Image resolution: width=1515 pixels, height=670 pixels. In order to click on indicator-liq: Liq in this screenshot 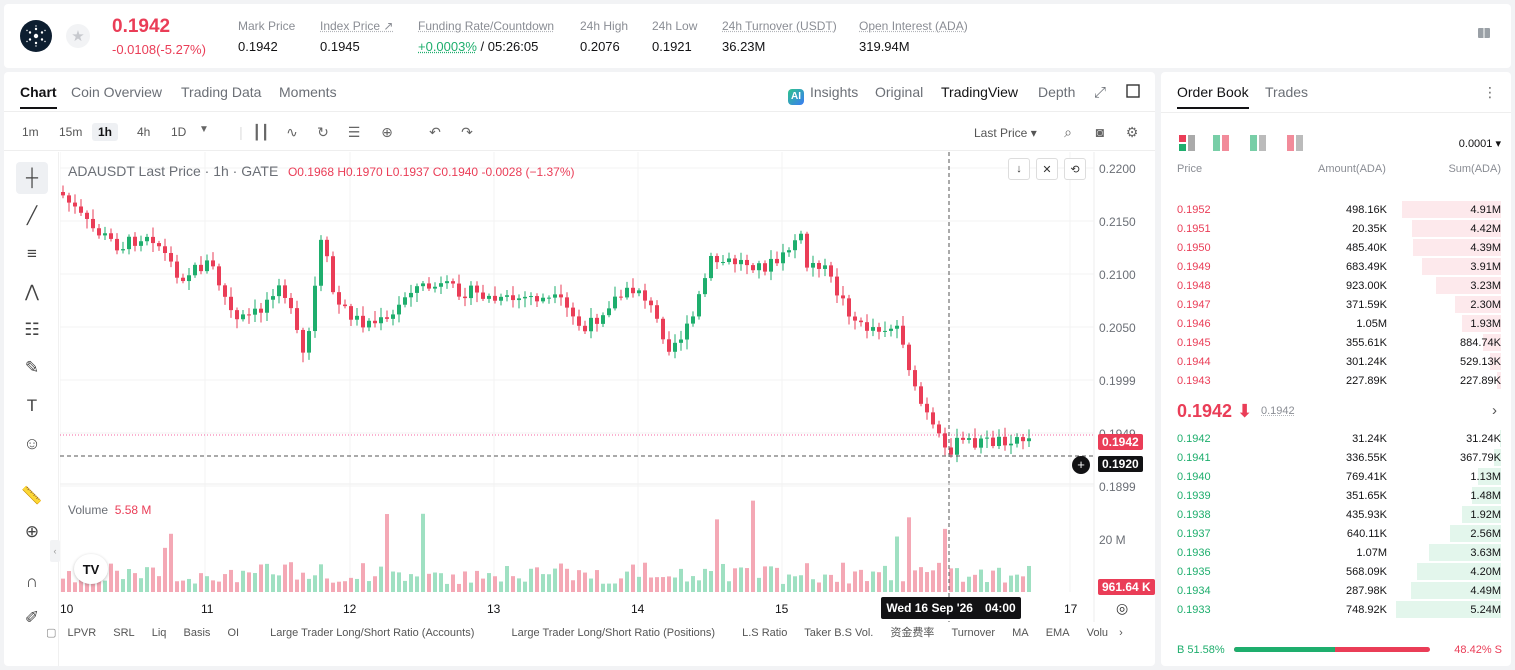, I will do `click(159, 633)`.